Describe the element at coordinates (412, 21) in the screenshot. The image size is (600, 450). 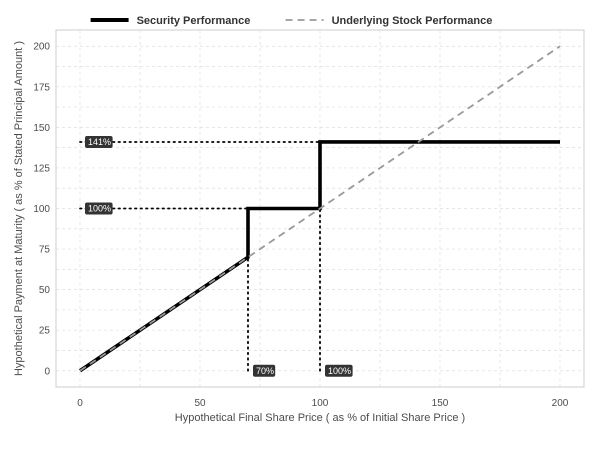
I see `legend-label: Underlying Stock Performance` at that location.